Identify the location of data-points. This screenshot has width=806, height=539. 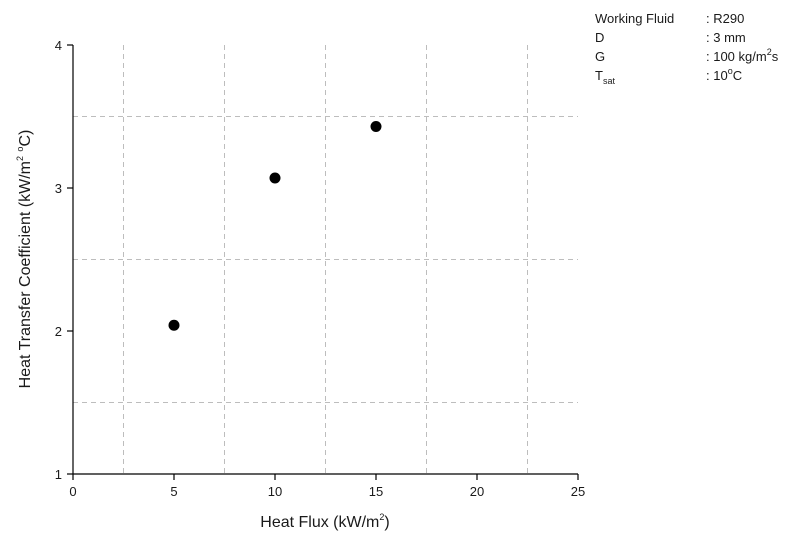
(275, 226).